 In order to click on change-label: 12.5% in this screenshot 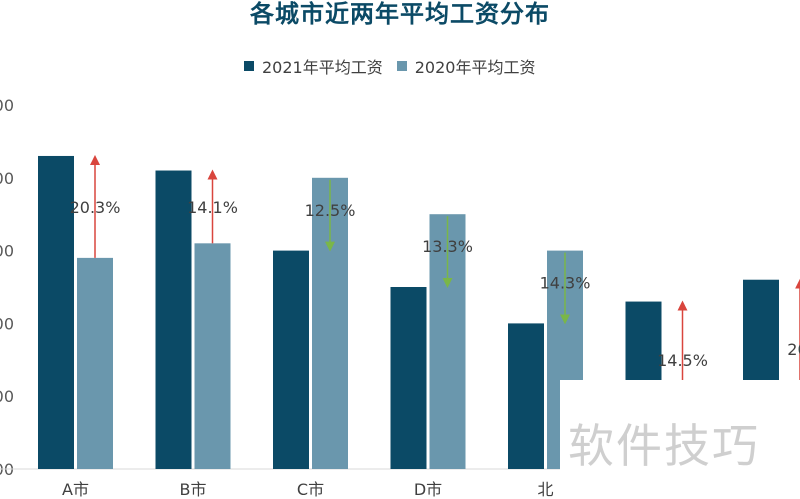, I will do `click(330, 210)`.